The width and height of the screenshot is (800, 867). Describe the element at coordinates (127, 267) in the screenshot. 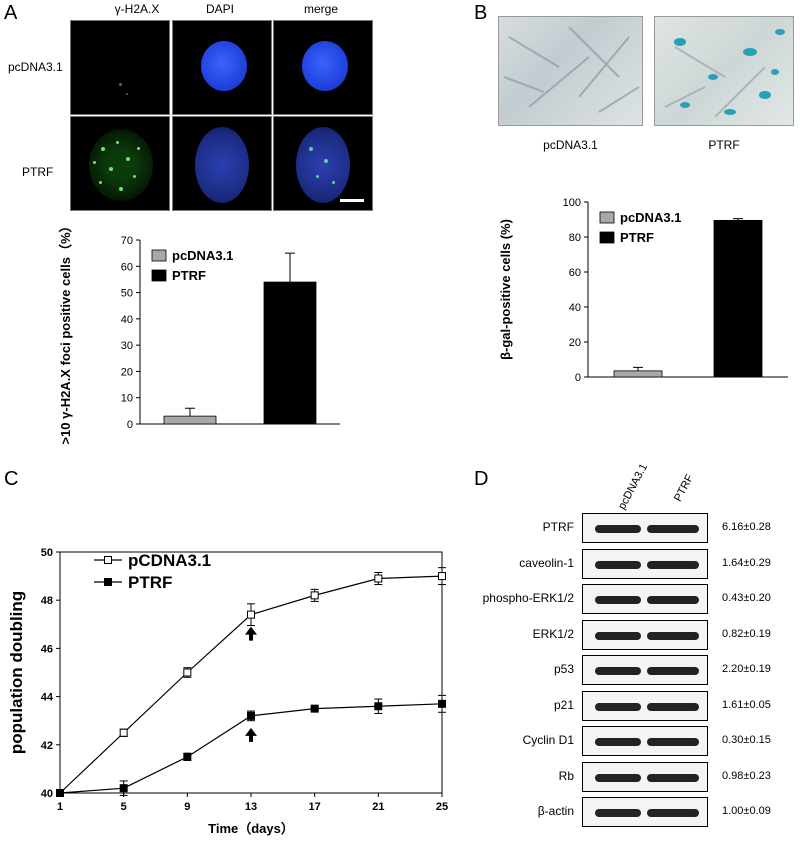

I see `y-tick-label: 60` at that location.